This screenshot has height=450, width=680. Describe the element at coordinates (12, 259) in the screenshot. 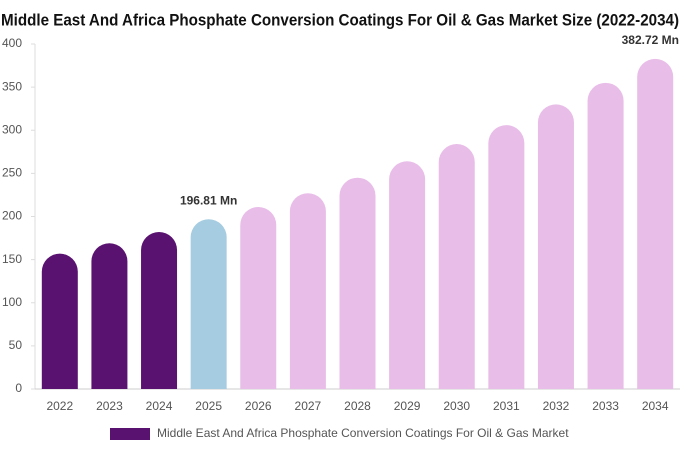

I see `y-tick-label: 150` at that location.